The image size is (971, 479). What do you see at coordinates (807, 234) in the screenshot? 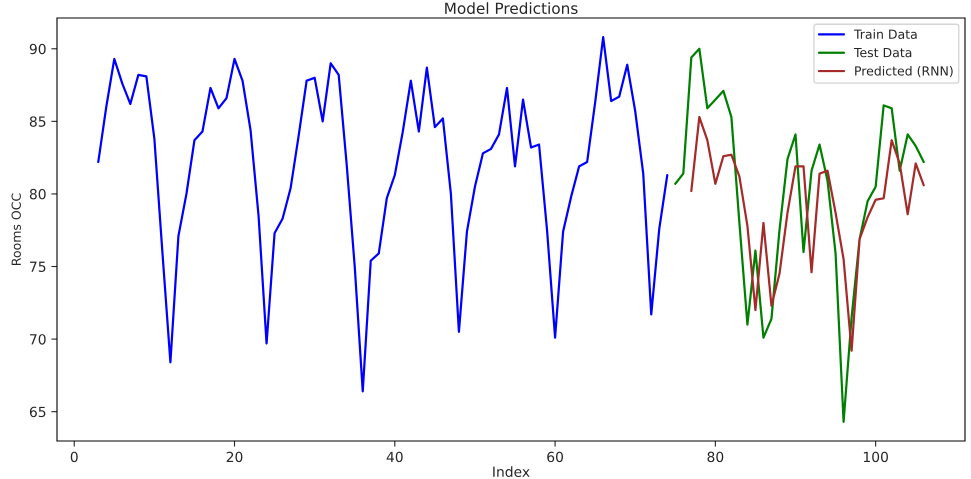
I see `line-series` at bounding box center [807, 234].